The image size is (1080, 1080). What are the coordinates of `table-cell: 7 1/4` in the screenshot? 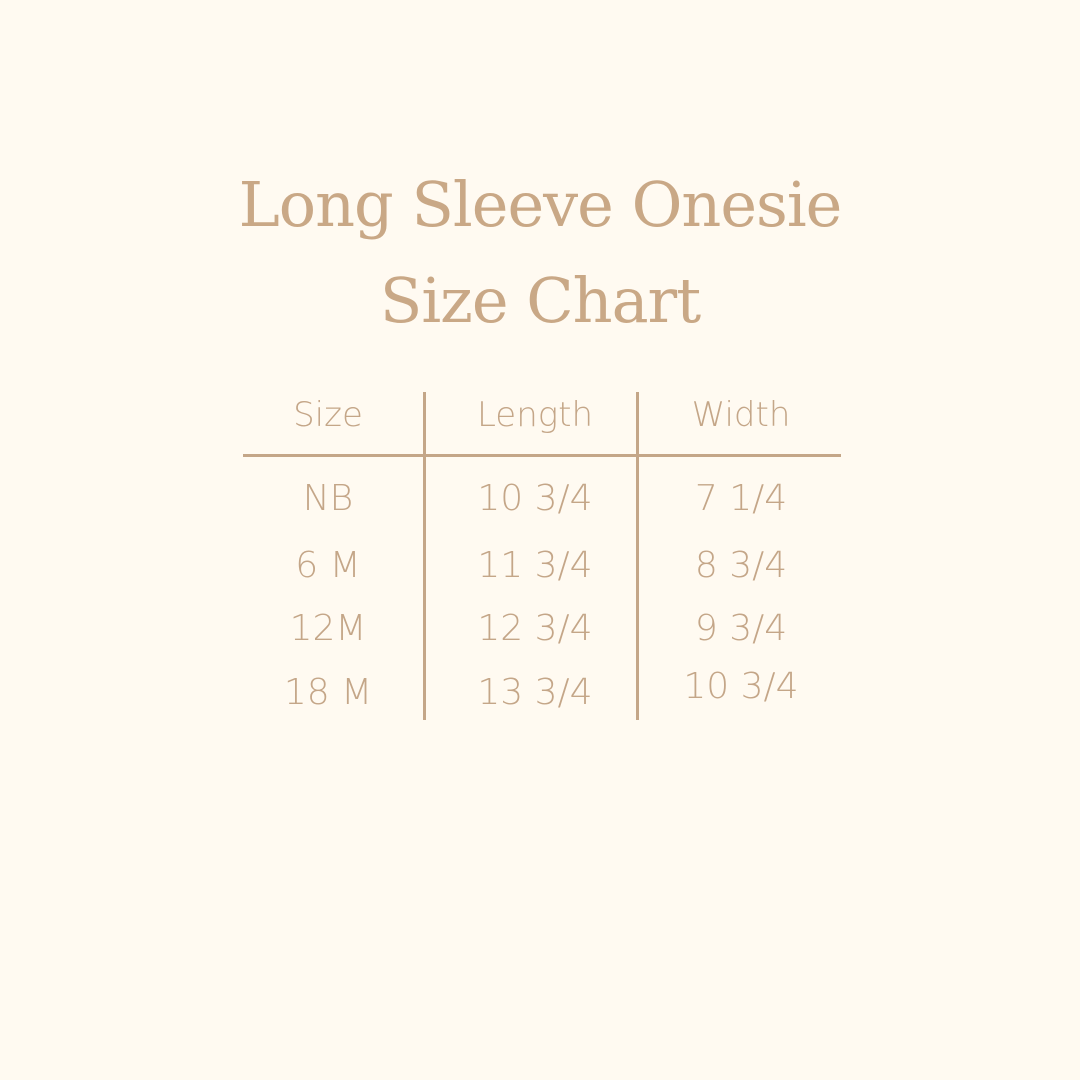 It's located at (741, 498).